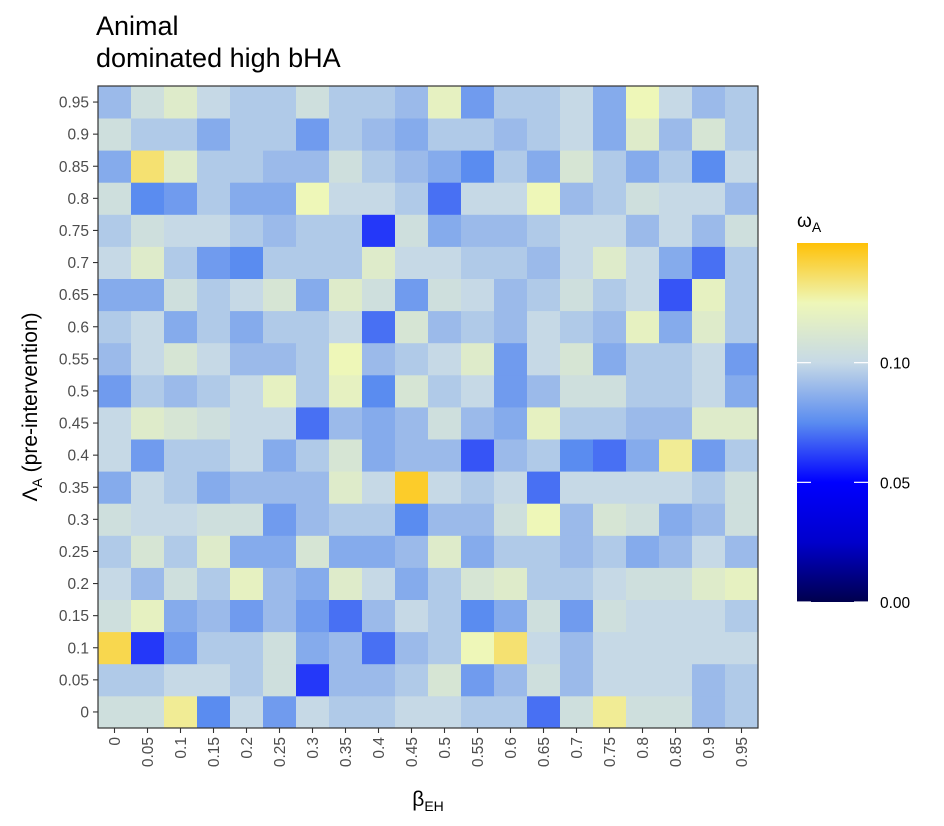  Describe the element at coordinates (742, 752) in the screenshot. I see `x-tick-label: 0.95` at that location.